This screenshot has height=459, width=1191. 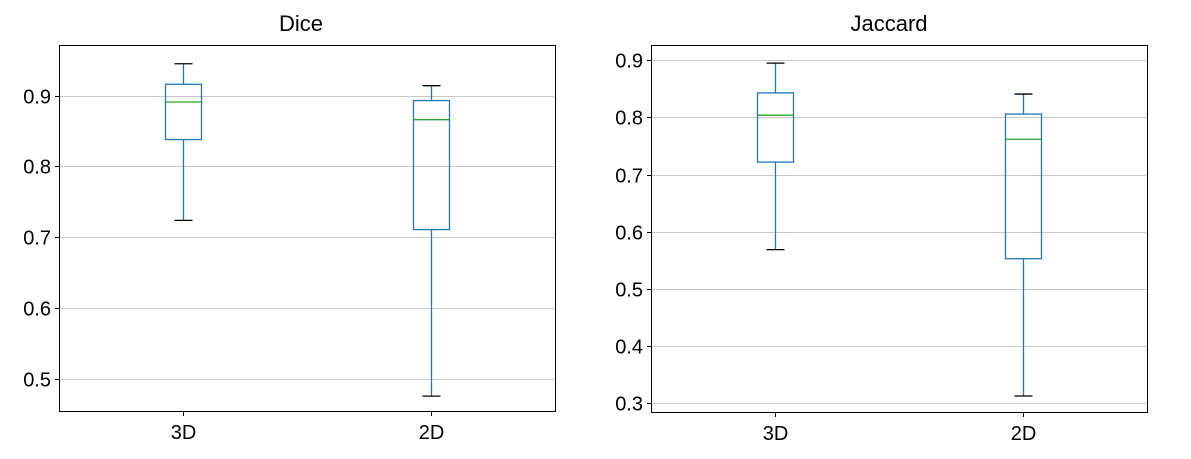 What do you see at coordinates (629, 348) in the screenshot?
I see `jaccard-y-tick-label: 0.4` at bounding box center [629, 348].